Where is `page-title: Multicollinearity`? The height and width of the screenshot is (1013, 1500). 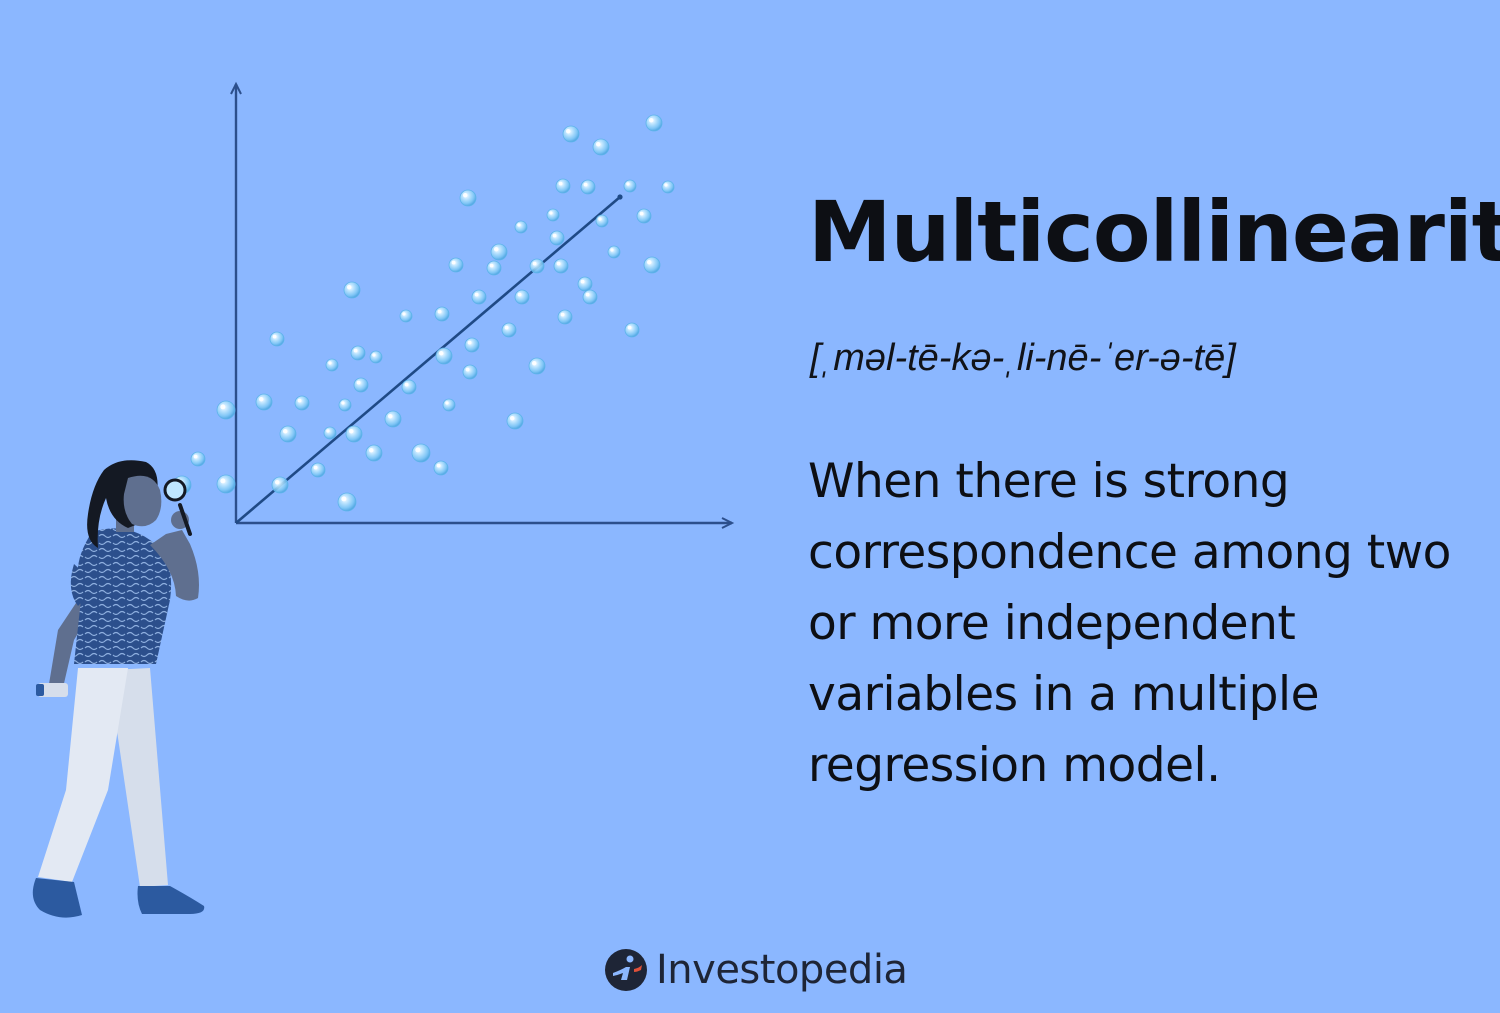
page-title: Multicollinearity is located at coordinates (1154, 232).